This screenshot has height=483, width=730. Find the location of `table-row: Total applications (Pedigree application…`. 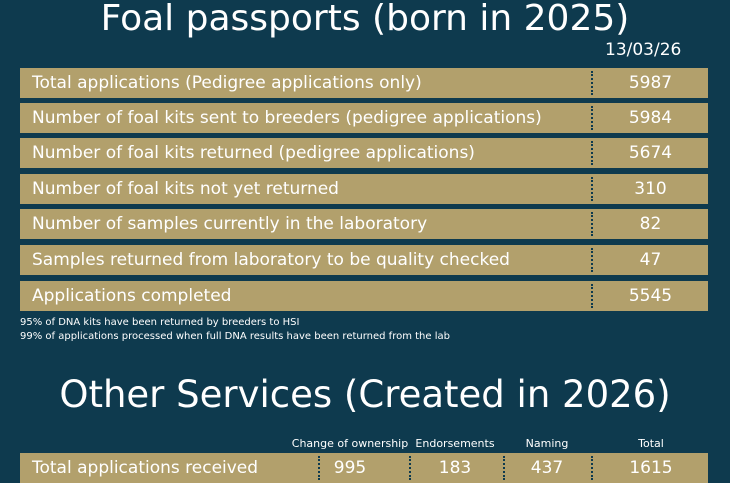

table-row: Total applications (Pedigree application… is located at coordinates (364, 83).